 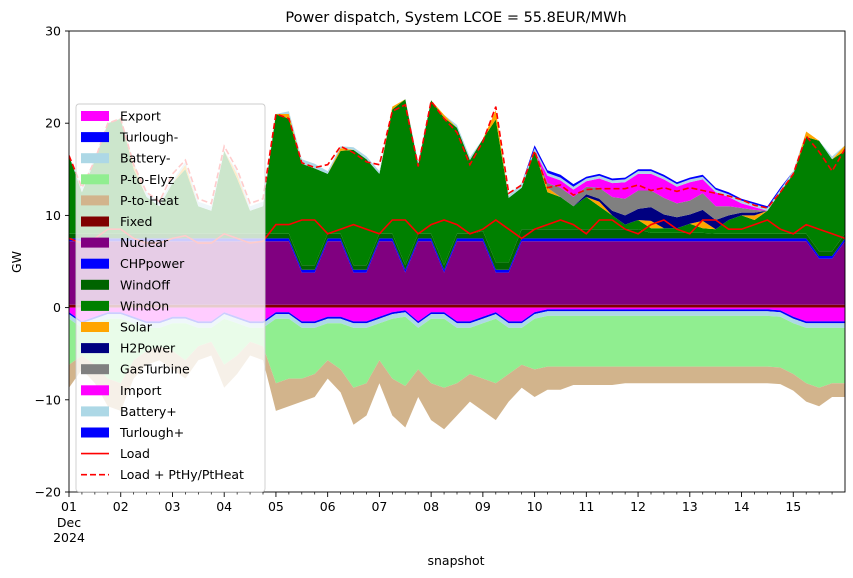 I want to click on x-tick-label: 14, so click(x=742, y=506).